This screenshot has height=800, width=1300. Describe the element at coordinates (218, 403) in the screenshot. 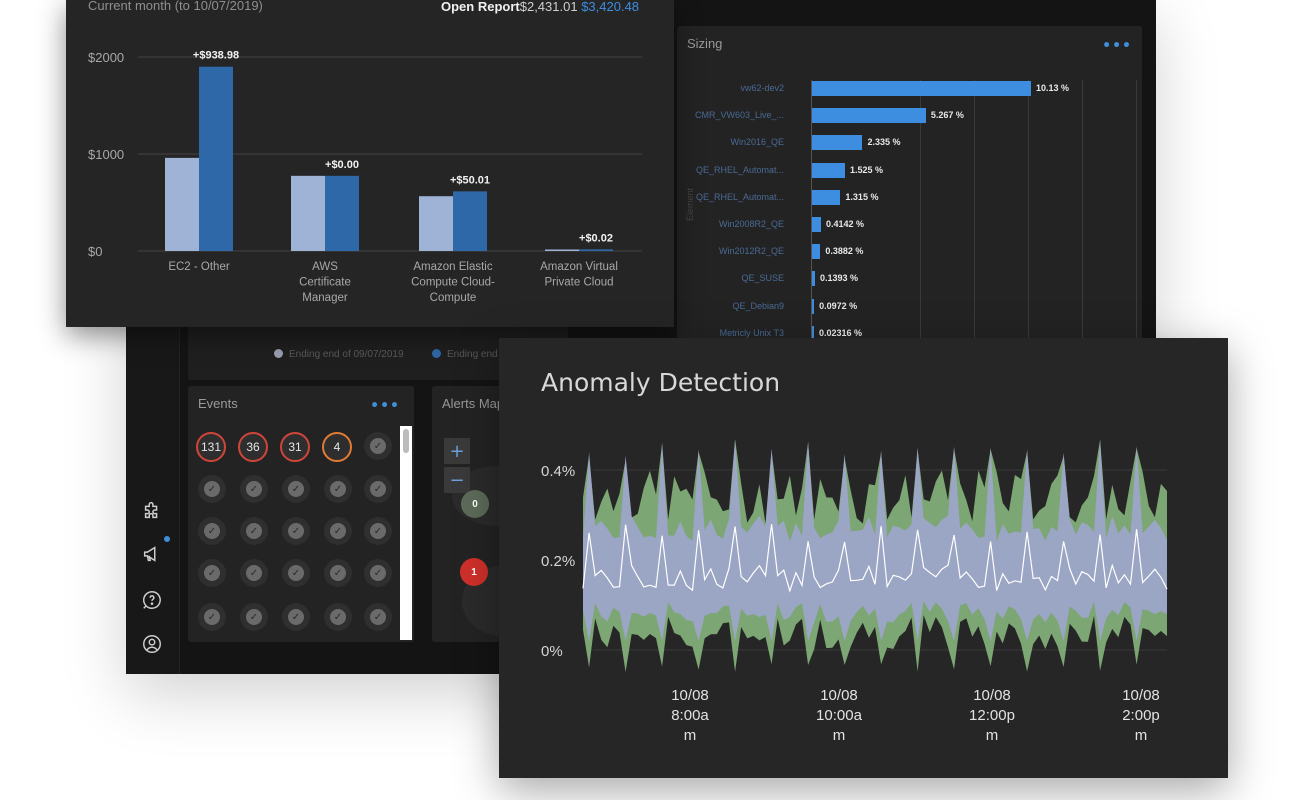

I see `panel-title: Events` at that location.